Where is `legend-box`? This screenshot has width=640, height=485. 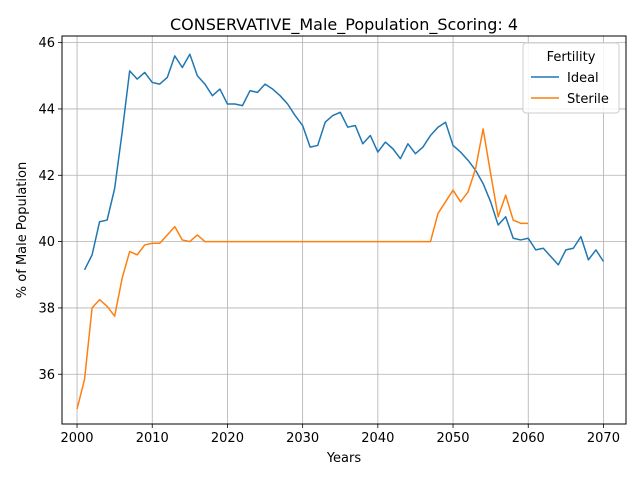 legend-box is located at coordinates (571, 78).